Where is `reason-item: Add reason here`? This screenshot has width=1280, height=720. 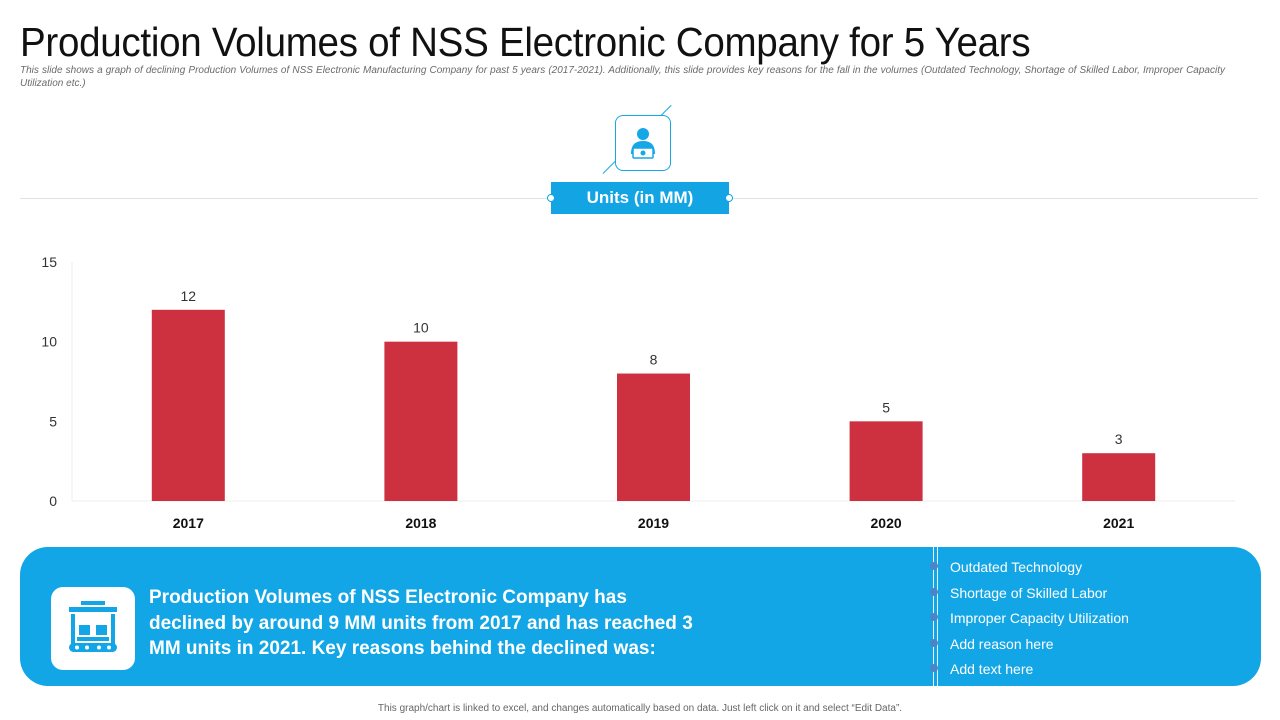
reason-item: Add reason here is located at coordinates (1029, 646).